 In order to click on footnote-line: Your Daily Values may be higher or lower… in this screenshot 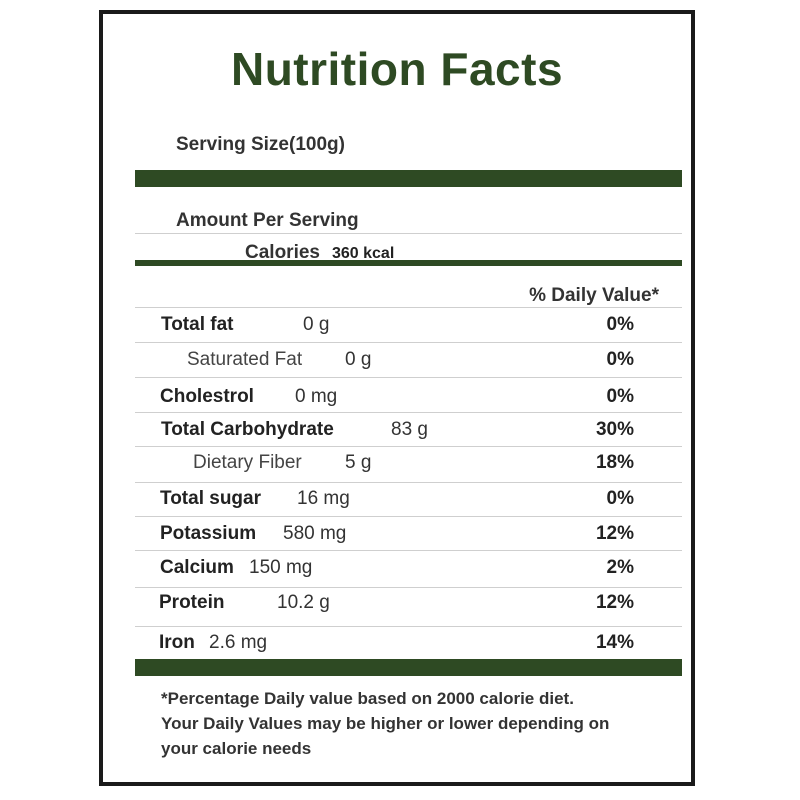, I will do `click(385, 723)`.